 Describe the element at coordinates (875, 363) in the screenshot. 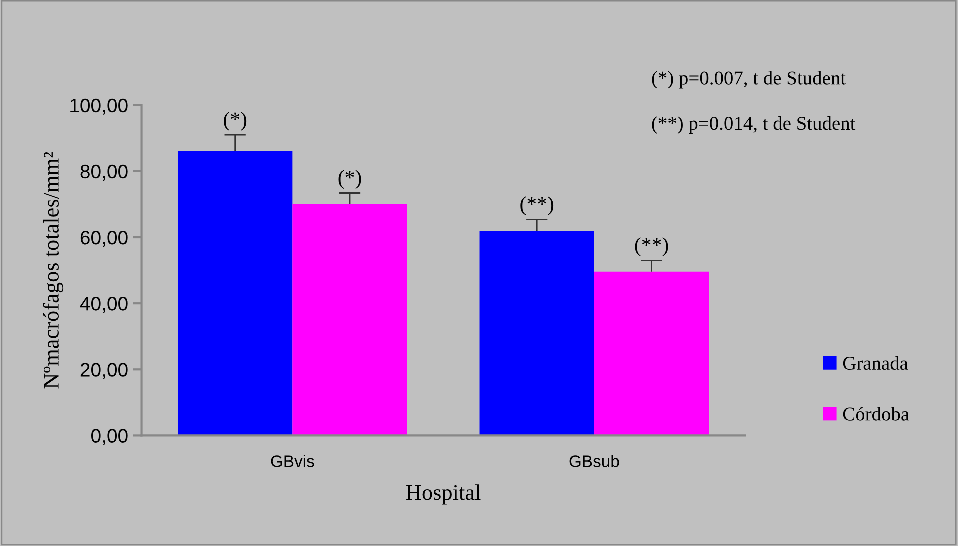

I see `legend-label: Granada` at that location.